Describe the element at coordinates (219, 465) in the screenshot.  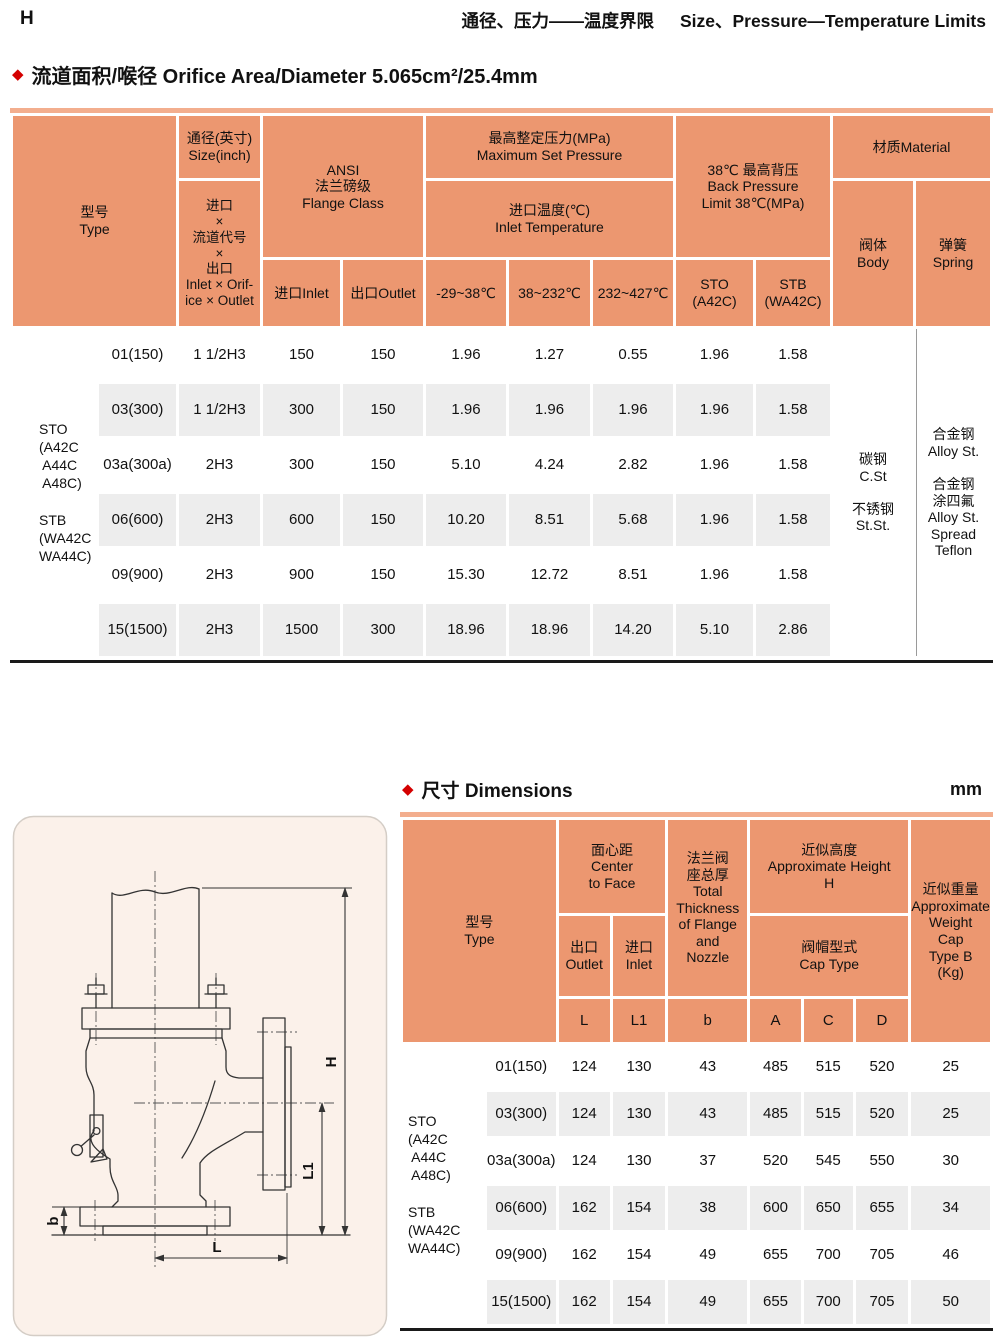
I see `cell-orifice-code: 2H3` at that location.